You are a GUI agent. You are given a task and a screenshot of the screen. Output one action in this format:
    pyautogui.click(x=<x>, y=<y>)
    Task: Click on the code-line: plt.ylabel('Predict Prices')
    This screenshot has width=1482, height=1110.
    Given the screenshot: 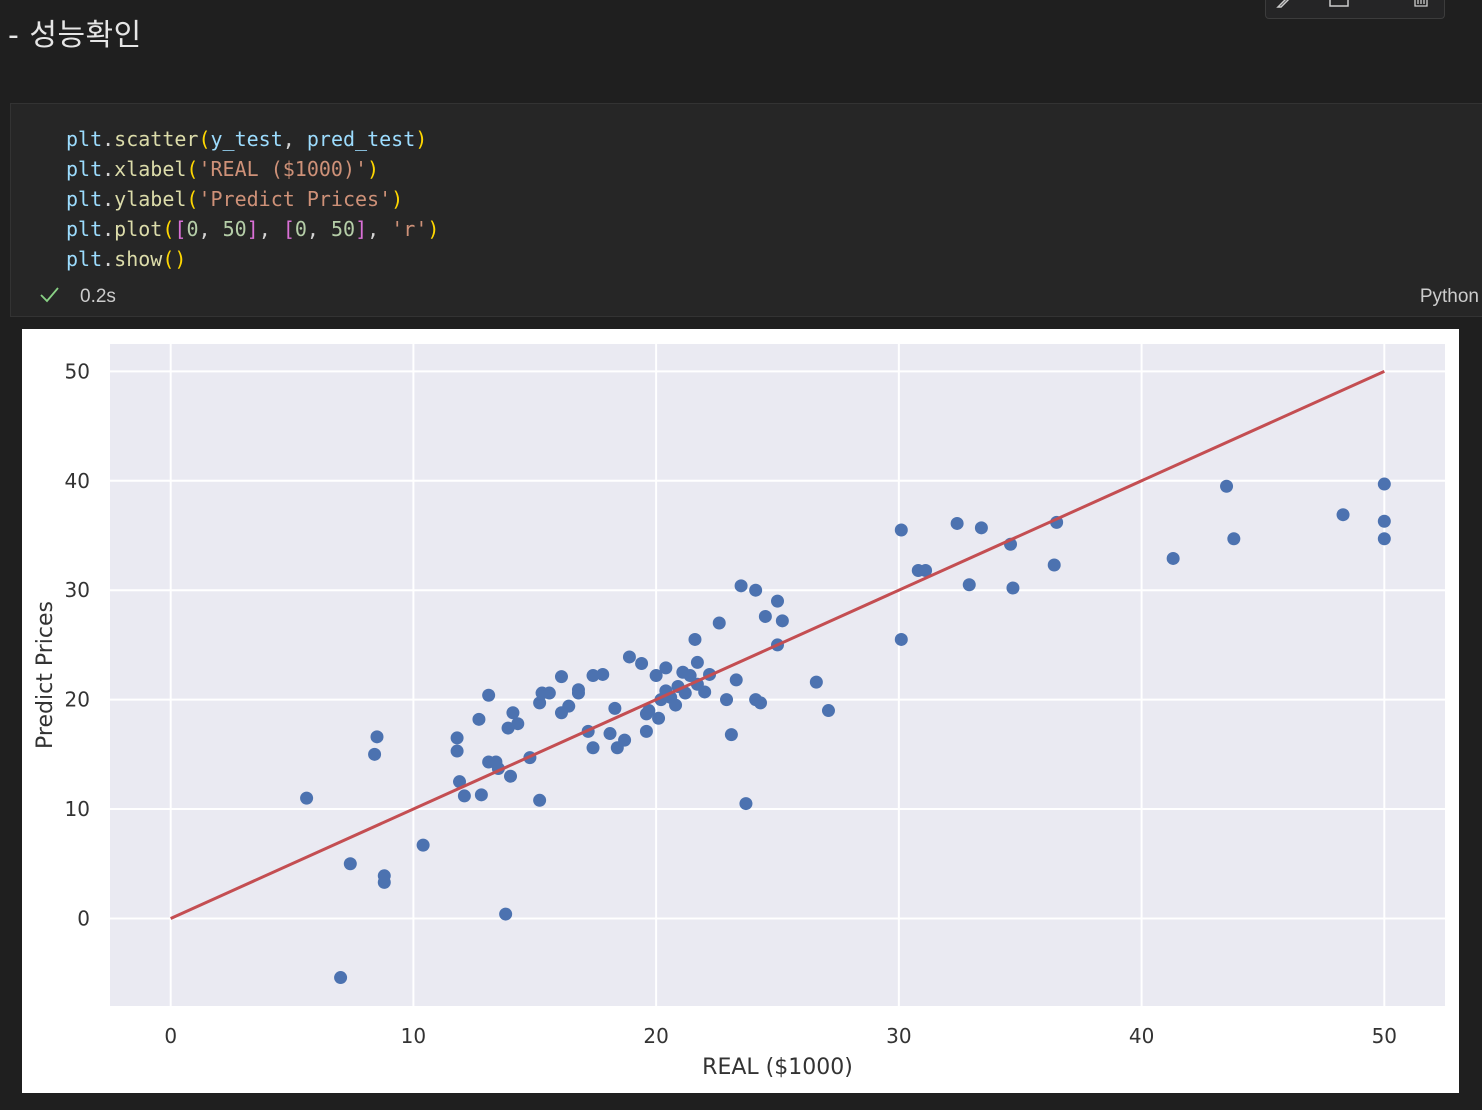 What is the action you would take?
    pyautogui.click(x=235, y=199)
    